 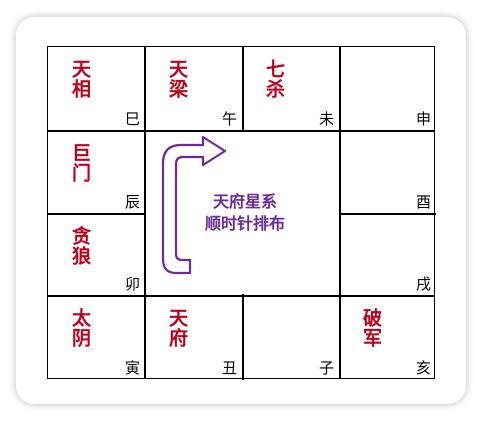 I want to click on center-caption: 天府星系 顺时针排布, so click(x=245, y=213).